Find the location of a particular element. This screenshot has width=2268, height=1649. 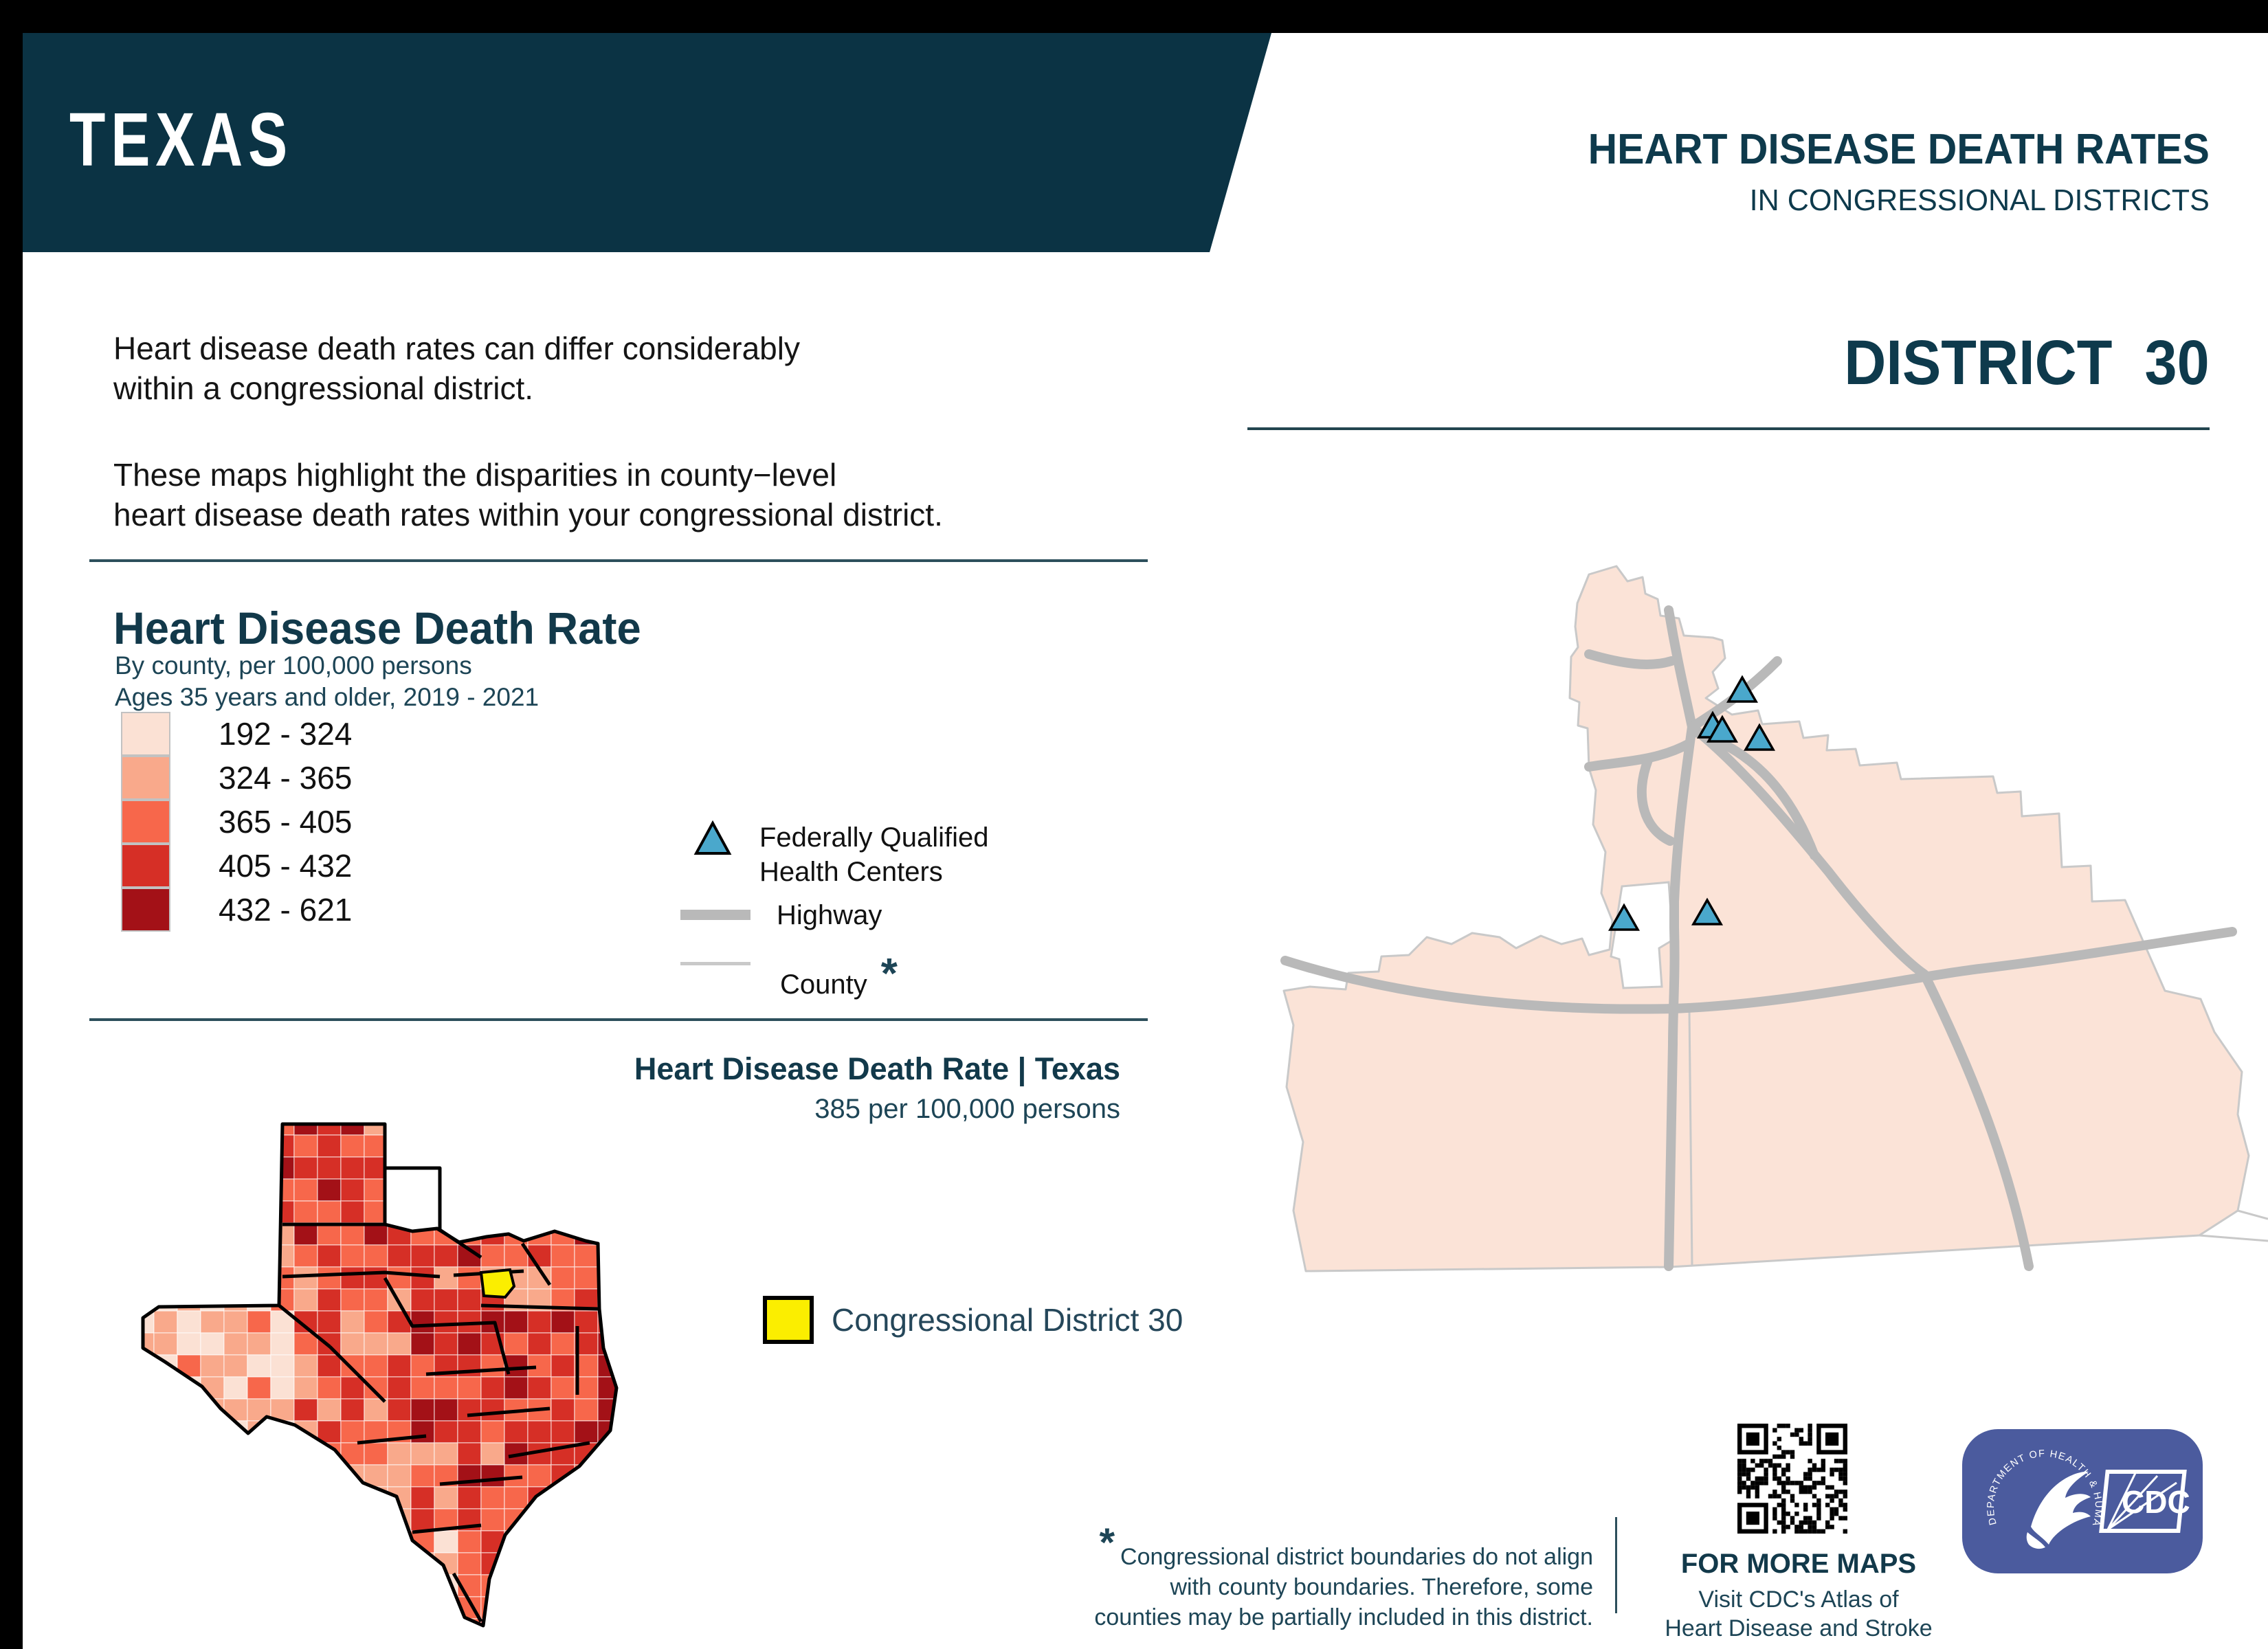

fqhc-markers is located at coordinates (1692, 803).